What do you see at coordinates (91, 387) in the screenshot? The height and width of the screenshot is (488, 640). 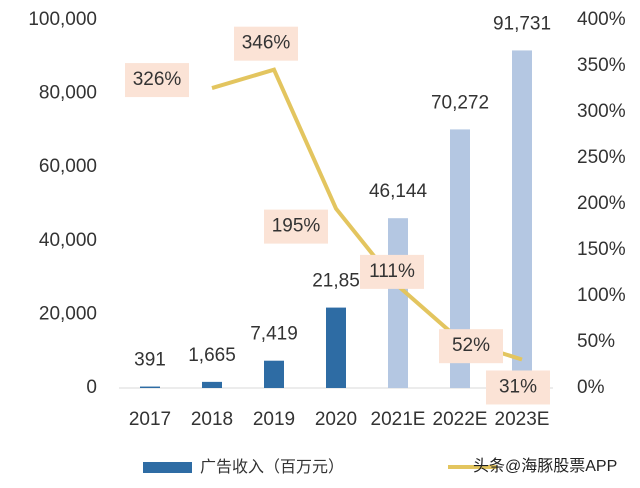 I see `y-tick-label: 0` at bounding box center [91, 387].